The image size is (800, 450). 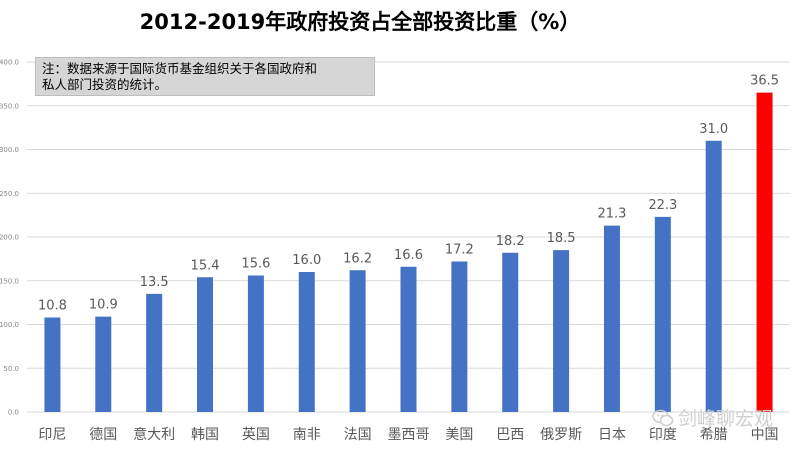 What do you see at coordinates (9, 150) in the screenshot?
I see `y-tick-label: 300.0` at bounding box center [9, 150].